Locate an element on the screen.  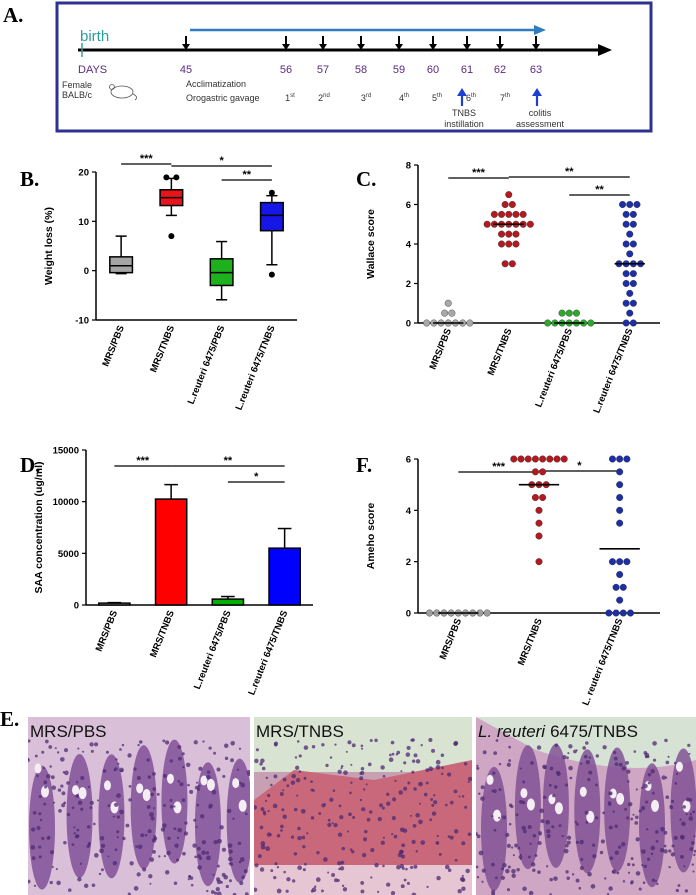
day-label: 56 is located at coordinates (286, 70).